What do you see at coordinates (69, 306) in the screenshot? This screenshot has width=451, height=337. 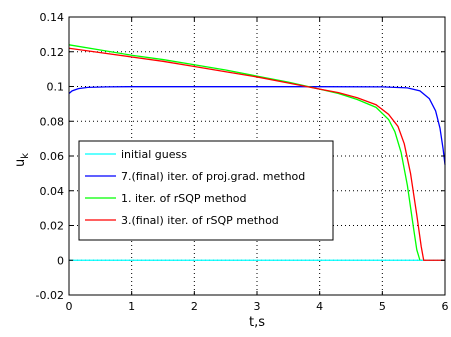 I see `x-tick-label: 0` at bounding box center [69, 306].